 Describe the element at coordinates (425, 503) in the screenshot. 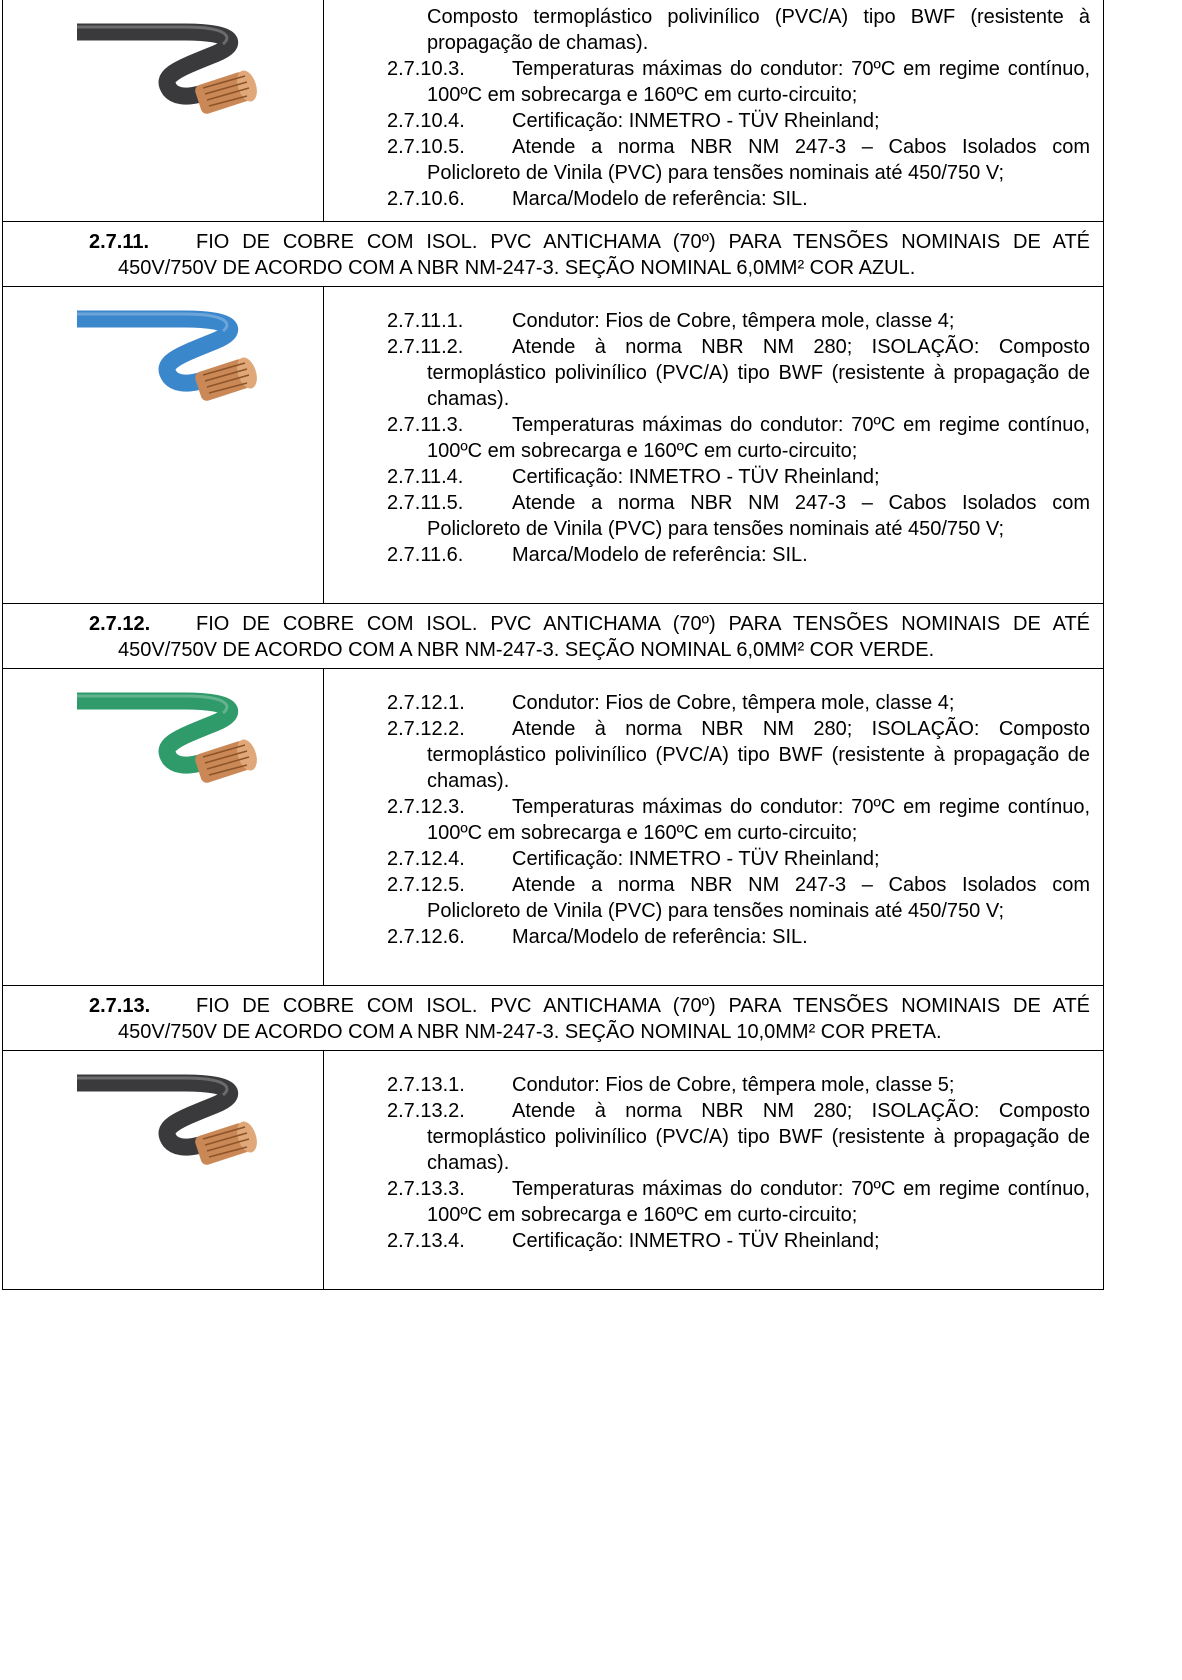

I see `item-number: 2.7.11.5.` at that location.